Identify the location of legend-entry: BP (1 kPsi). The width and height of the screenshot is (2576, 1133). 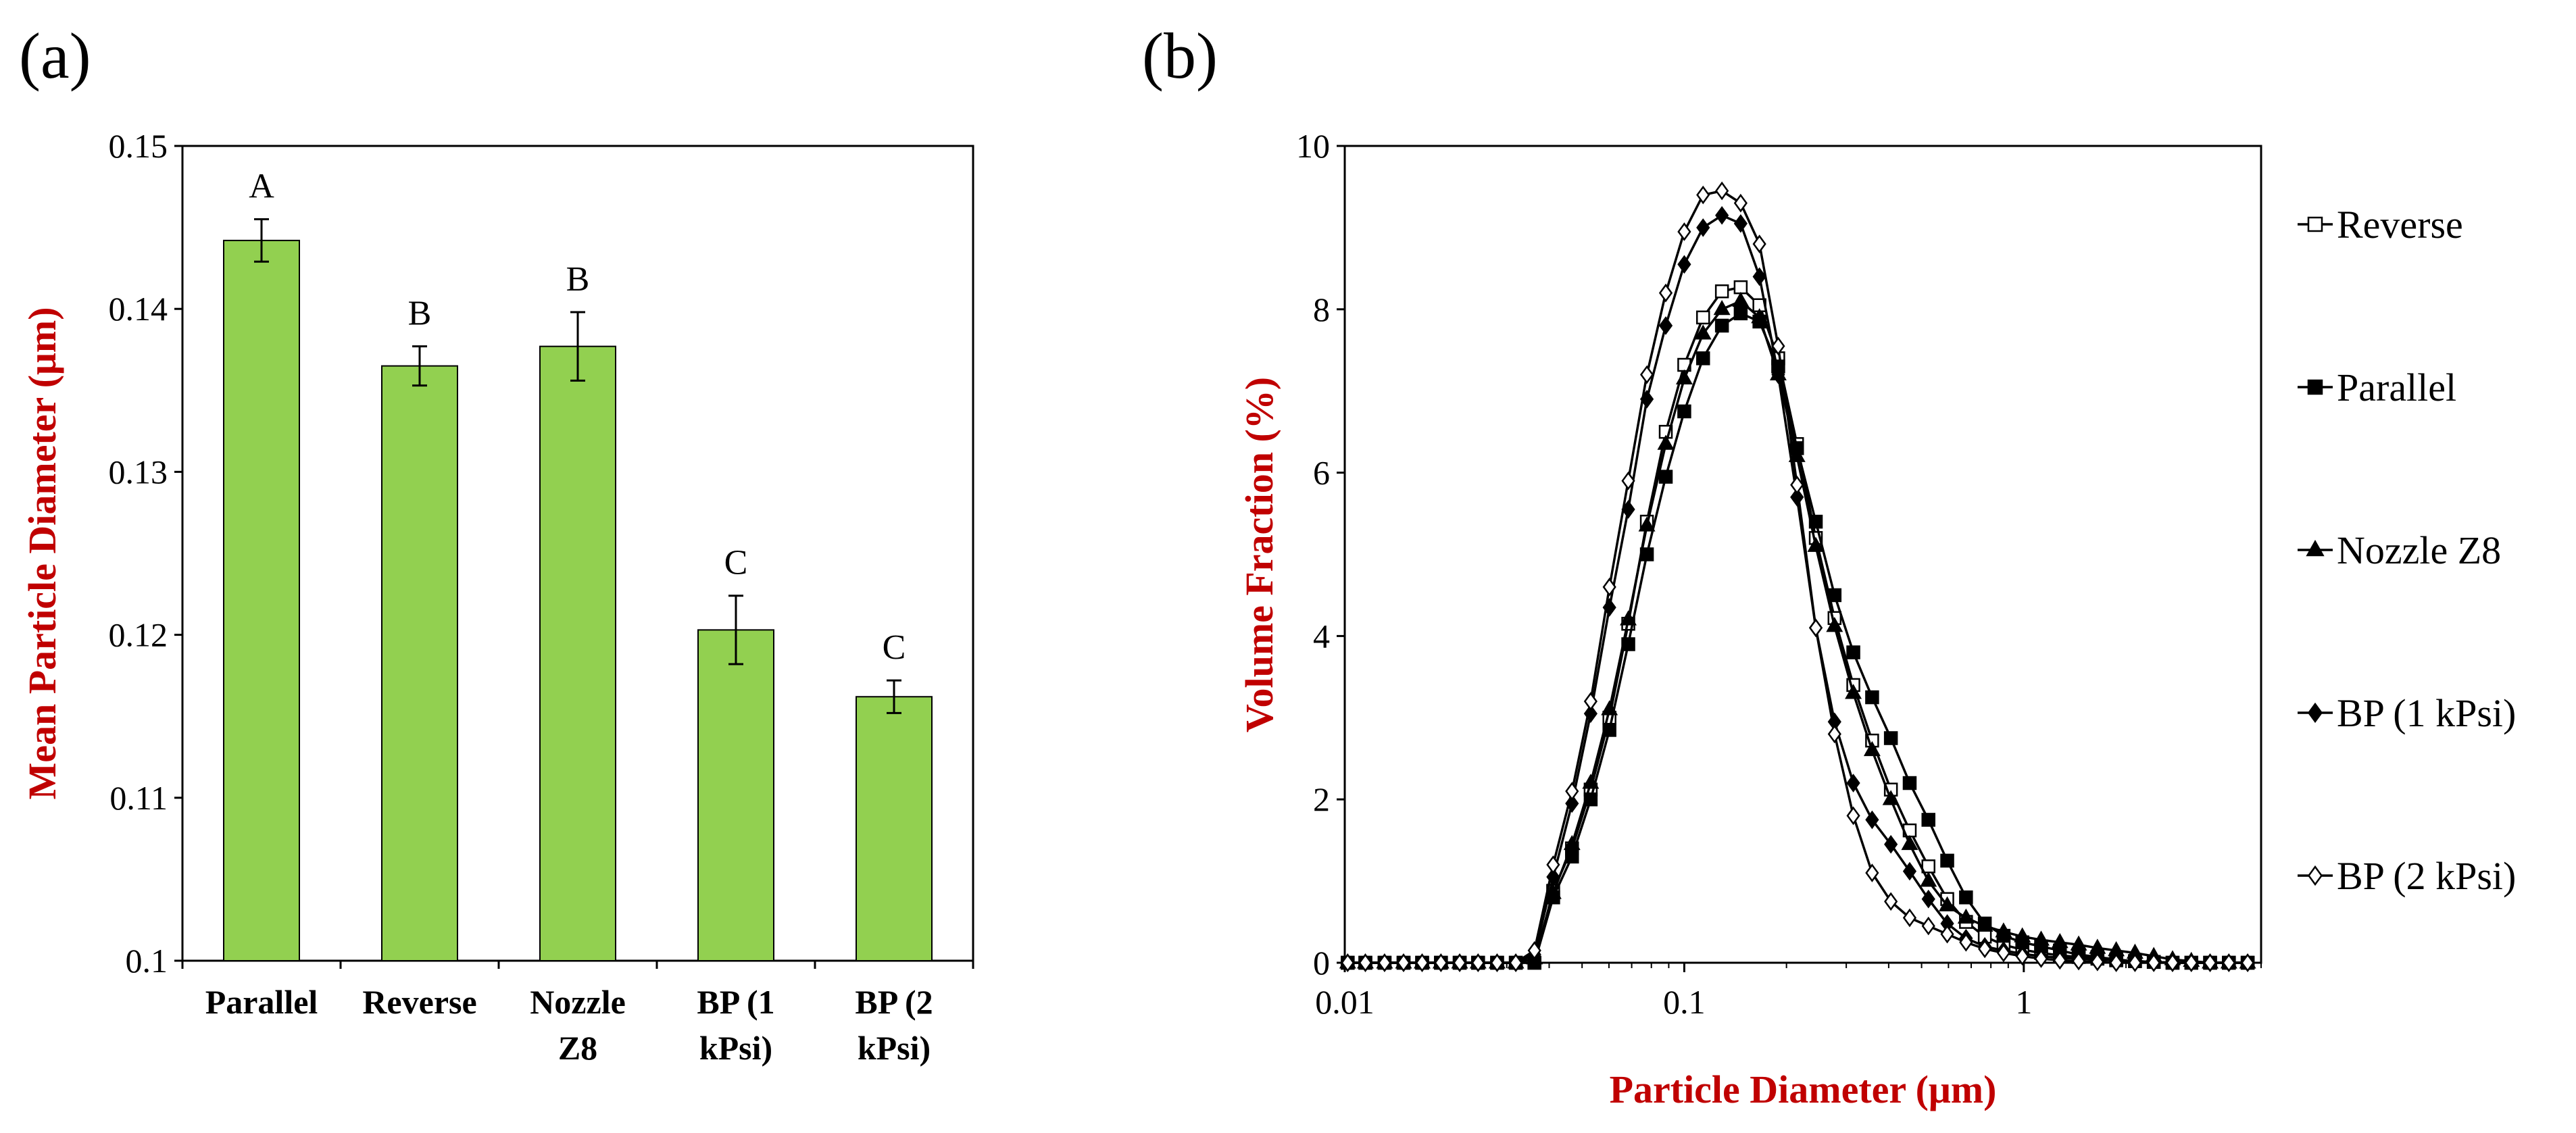
(2427, 713).